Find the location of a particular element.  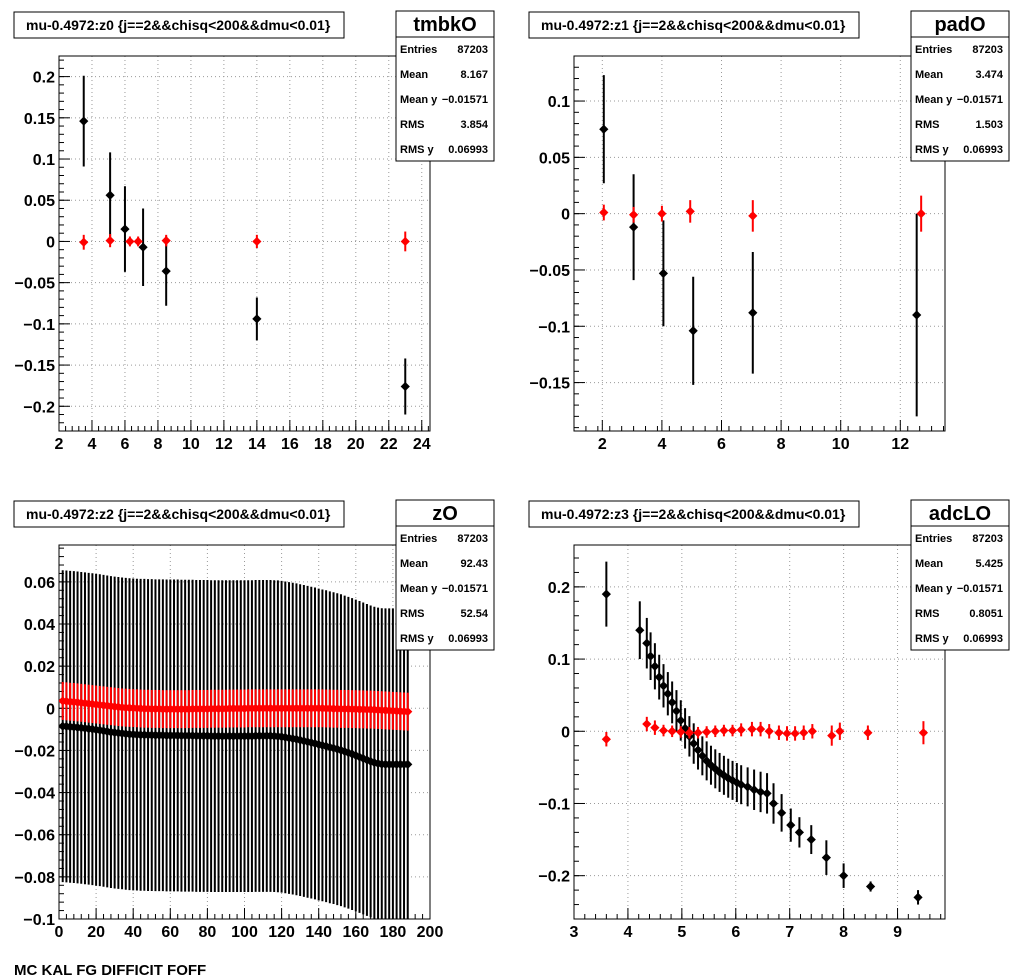

x-tick-label: 12 is located at coordinates (900, 444).